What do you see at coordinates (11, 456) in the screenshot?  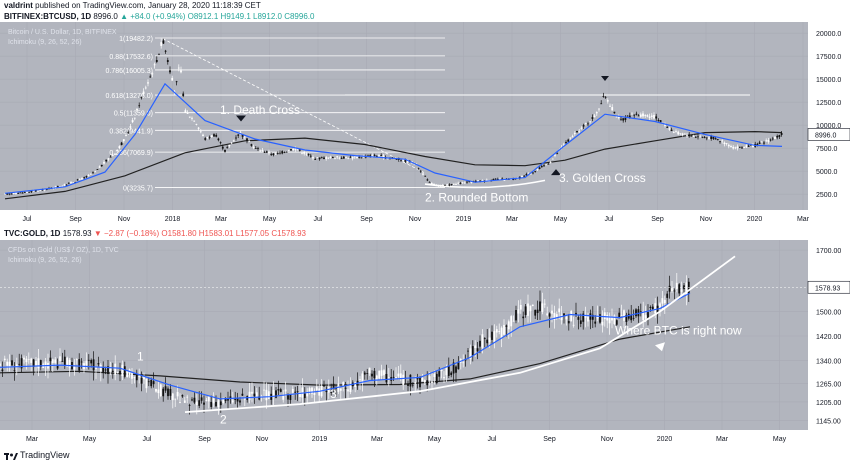 I see `tradingview-logo-icon` at bounding box center [11, 456].